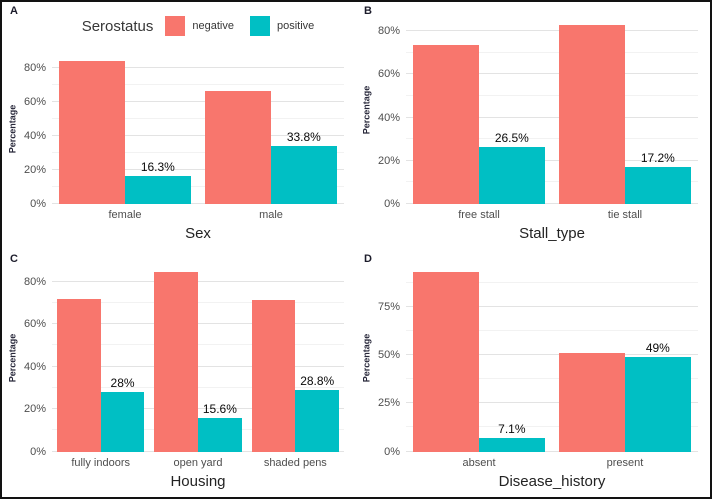  I want to click on x-tick-label: female, so click(125, 215).